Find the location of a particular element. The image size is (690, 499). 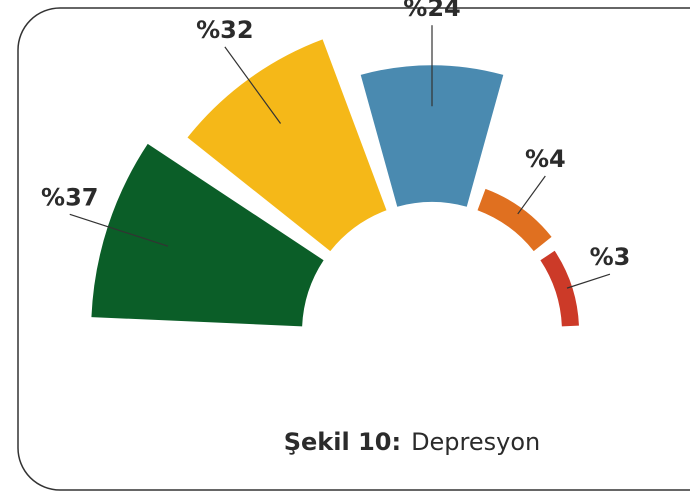

caption: Şekil 10: Depresyon is located at coordinates (412, 442).